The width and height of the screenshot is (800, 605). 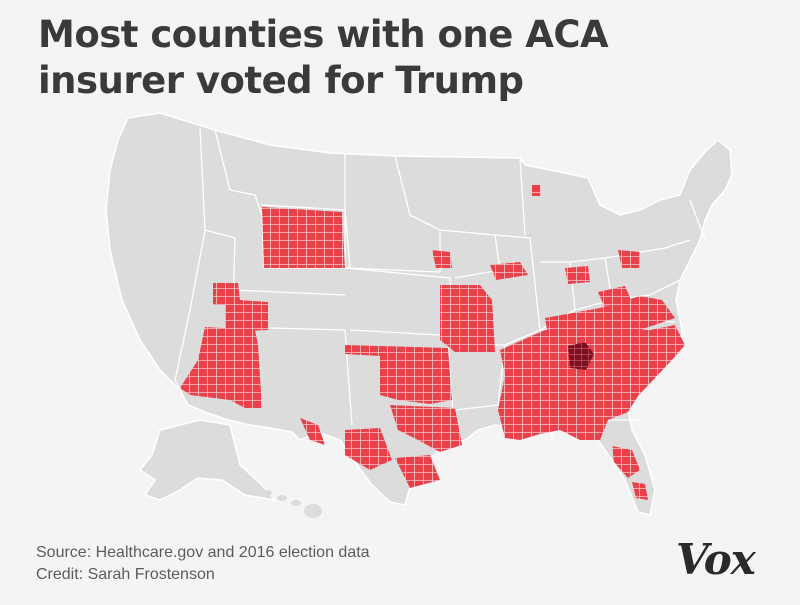 I want to click on credit-text: Credit: Sarah Frostenson, so click(x=125, y=574).